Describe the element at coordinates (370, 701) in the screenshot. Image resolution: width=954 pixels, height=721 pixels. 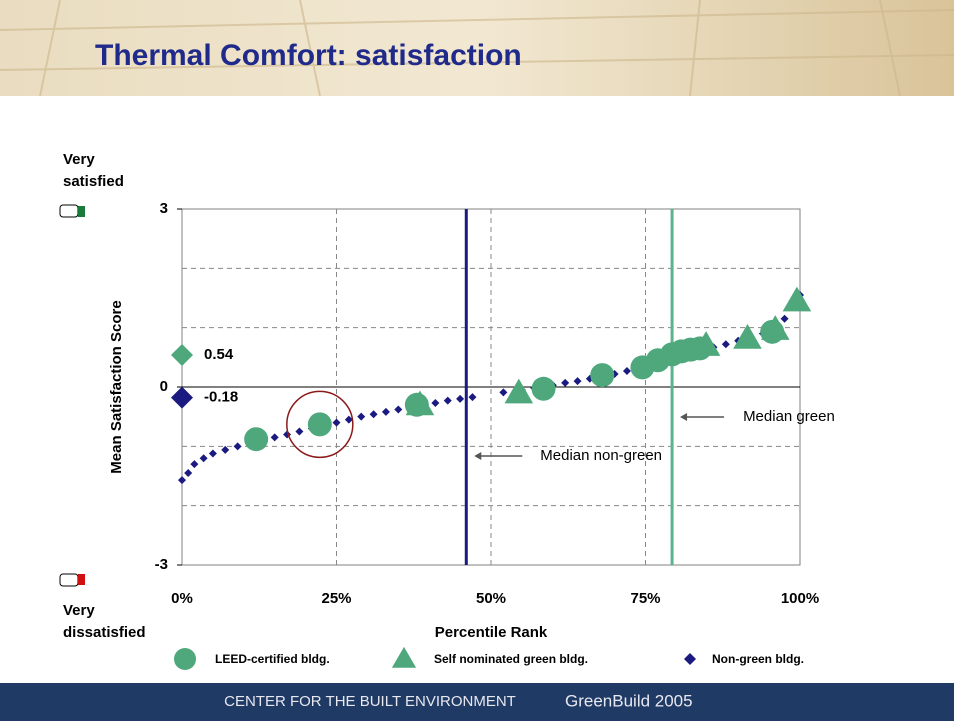
I see `footer-left: CENTER FOR THE BUILT ENVIRONMENT` at that location.